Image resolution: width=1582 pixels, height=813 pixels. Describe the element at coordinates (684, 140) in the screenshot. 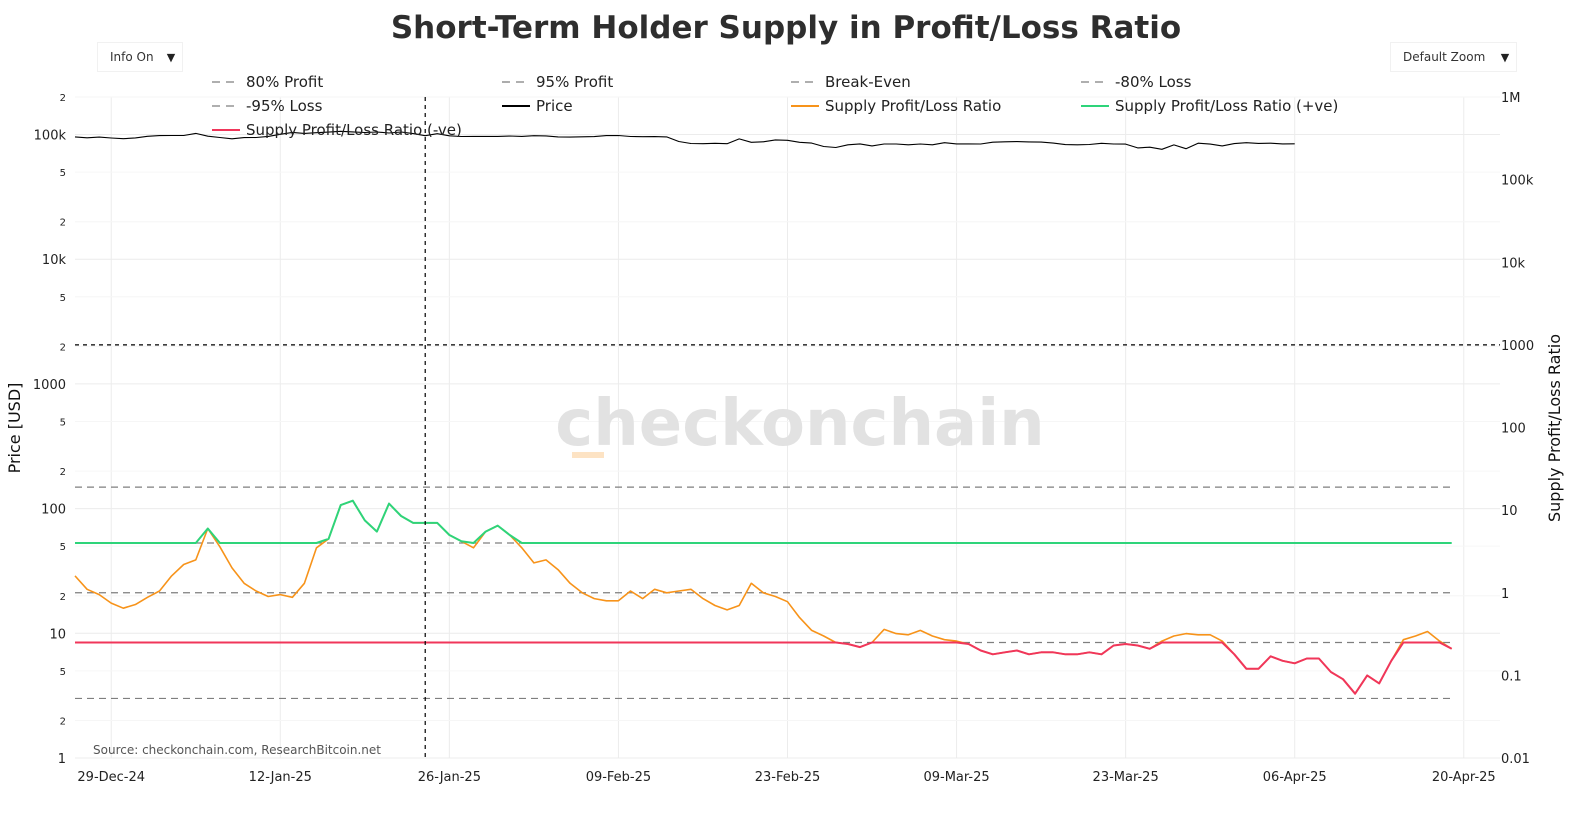

I see `price-line` at that location.